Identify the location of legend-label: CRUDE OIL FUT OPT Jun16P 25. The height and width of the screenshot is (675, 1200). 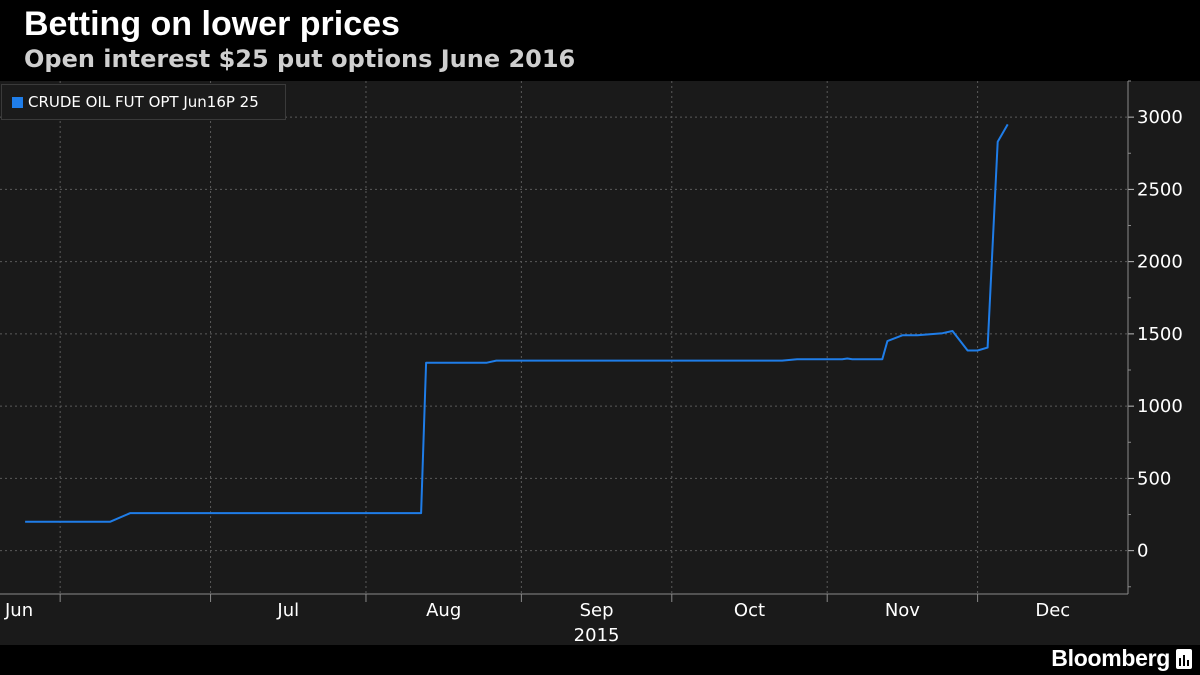
(143, 102).